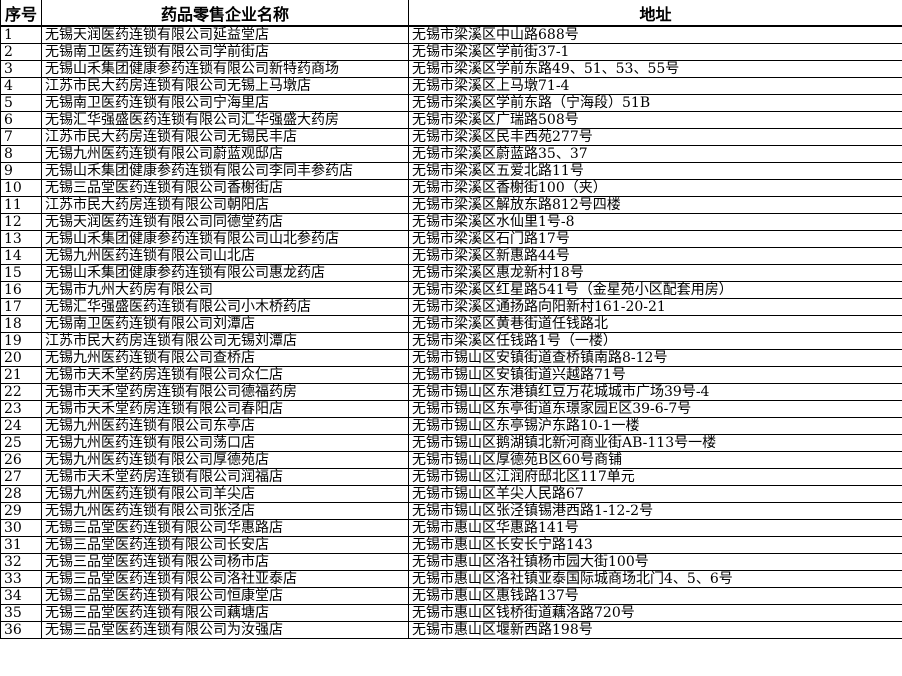  What do you see at coordinates (21, 222) in the screenshot?
I see `cell-index: 12` at bounding box center [21, 222].